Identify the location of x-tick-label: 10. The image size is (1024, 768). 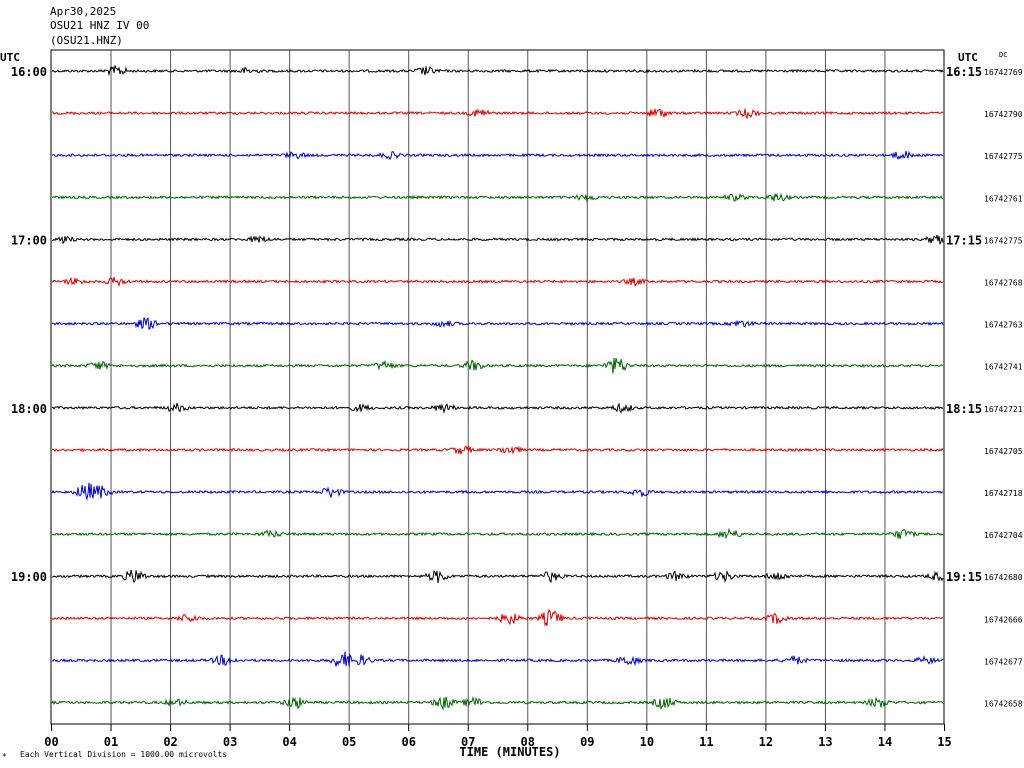
(647, 742).